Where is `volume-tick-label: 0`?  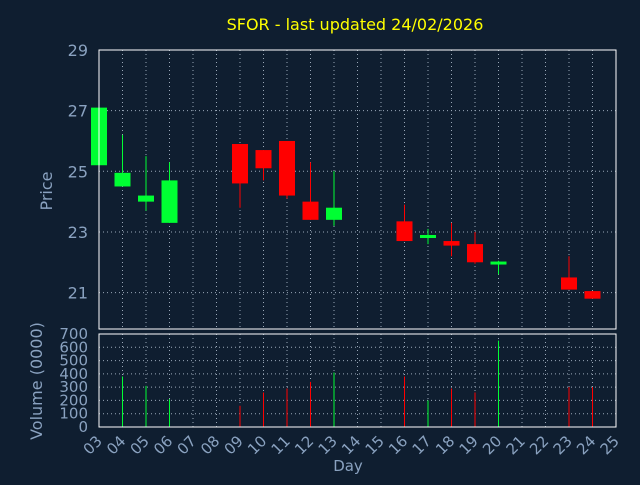 volume-tick-label: 0 is located at coordinates (83, 427).